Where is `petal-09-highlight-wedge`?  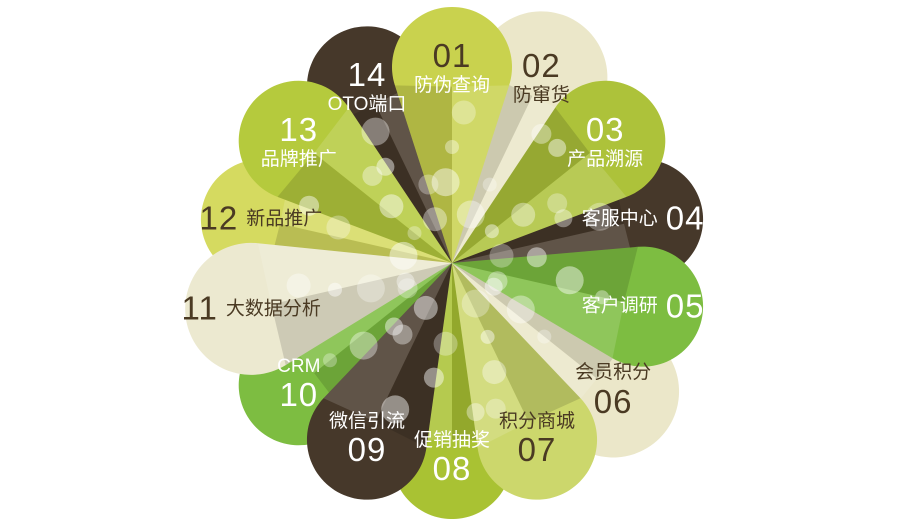 petal-09-highlight-wedge is located at coordinates (387, 342).